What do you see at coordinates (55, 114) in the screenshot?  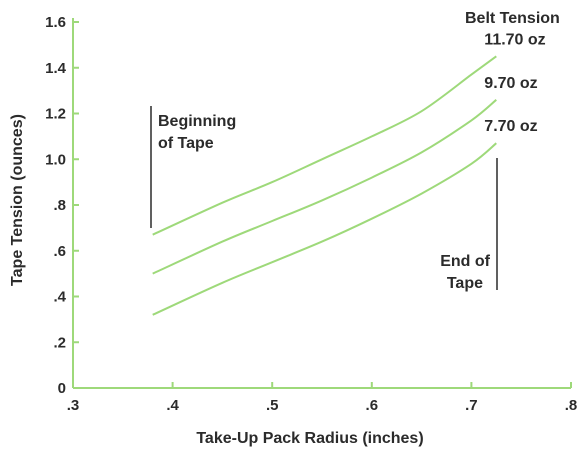 I see `y-tick-label: 1.2` at bounding box center [55, 114].